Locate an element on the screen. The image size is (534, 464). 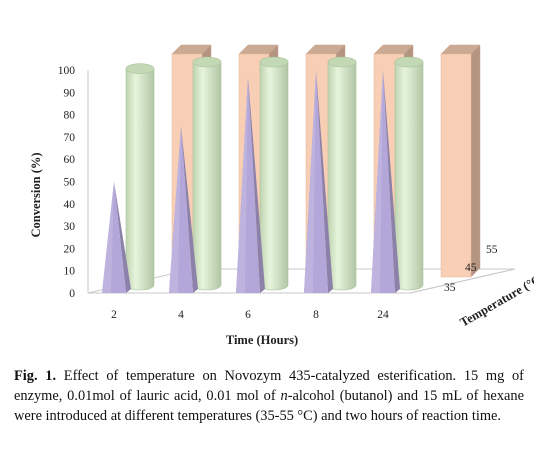
y-tick-label: 0 is located at coordinates (72, 294).